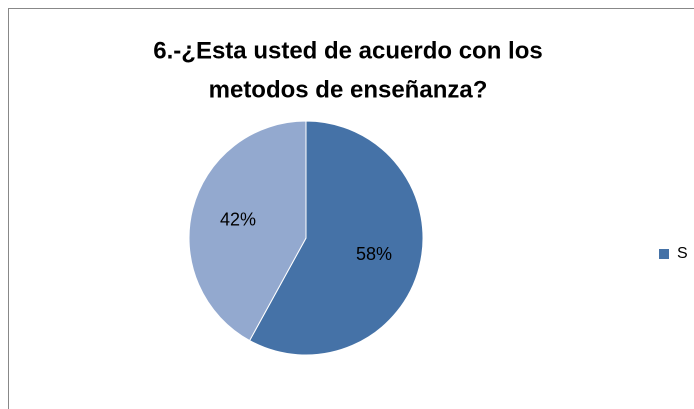 This screenshot has height=409, width=694. What do you see at coordinates (682, 253) in the screenshot?
I see `legend-label: S` at bounding box center [682, 253].